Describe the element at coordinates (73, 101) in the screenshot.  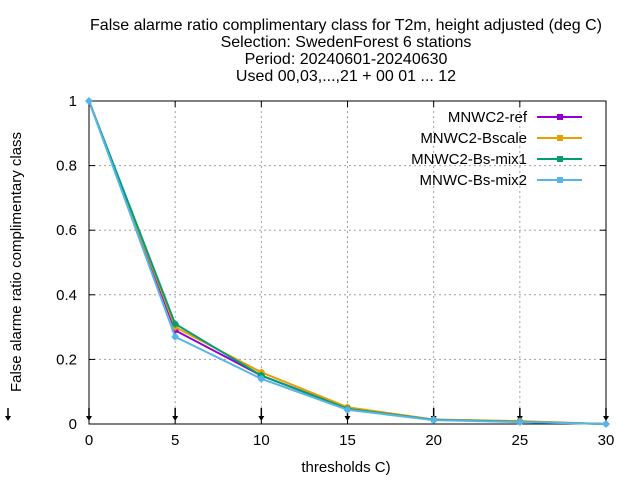
I see `y-tick-label: 1` at that location.